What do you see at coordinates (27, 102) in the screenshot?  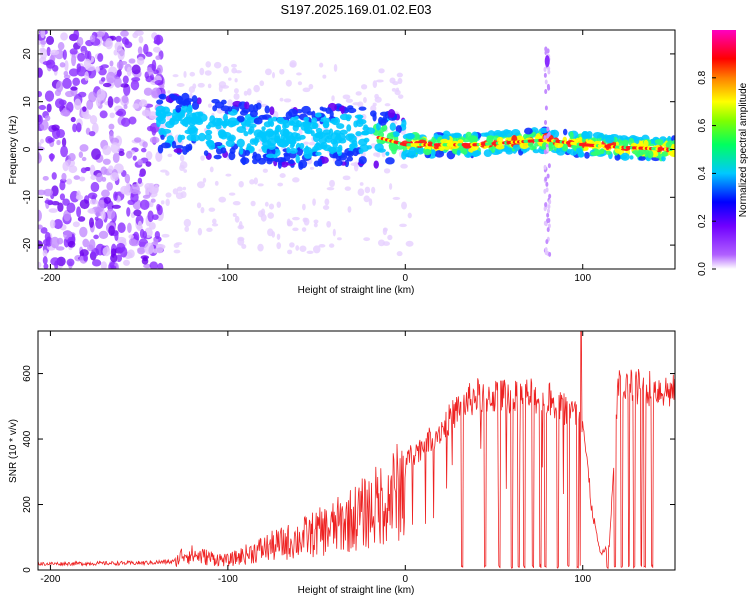 I see `top-y-tick-label: 10` at bounding box center [27, 102].